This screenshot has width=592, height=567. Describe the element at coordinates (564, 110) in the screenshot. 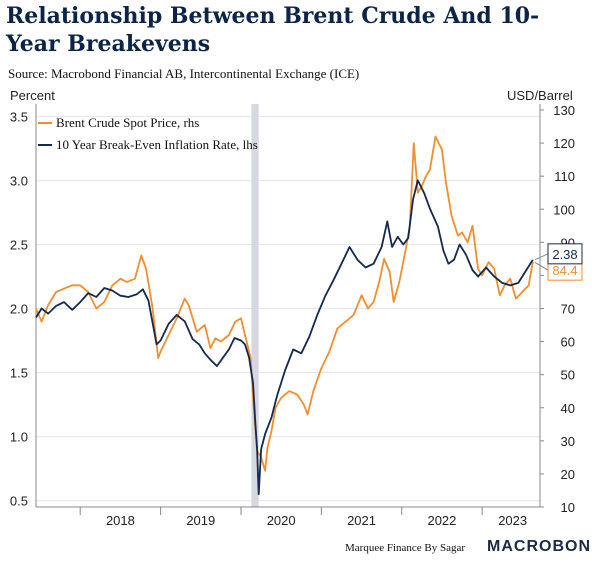

I see `right-tick-label: 130` at that location.